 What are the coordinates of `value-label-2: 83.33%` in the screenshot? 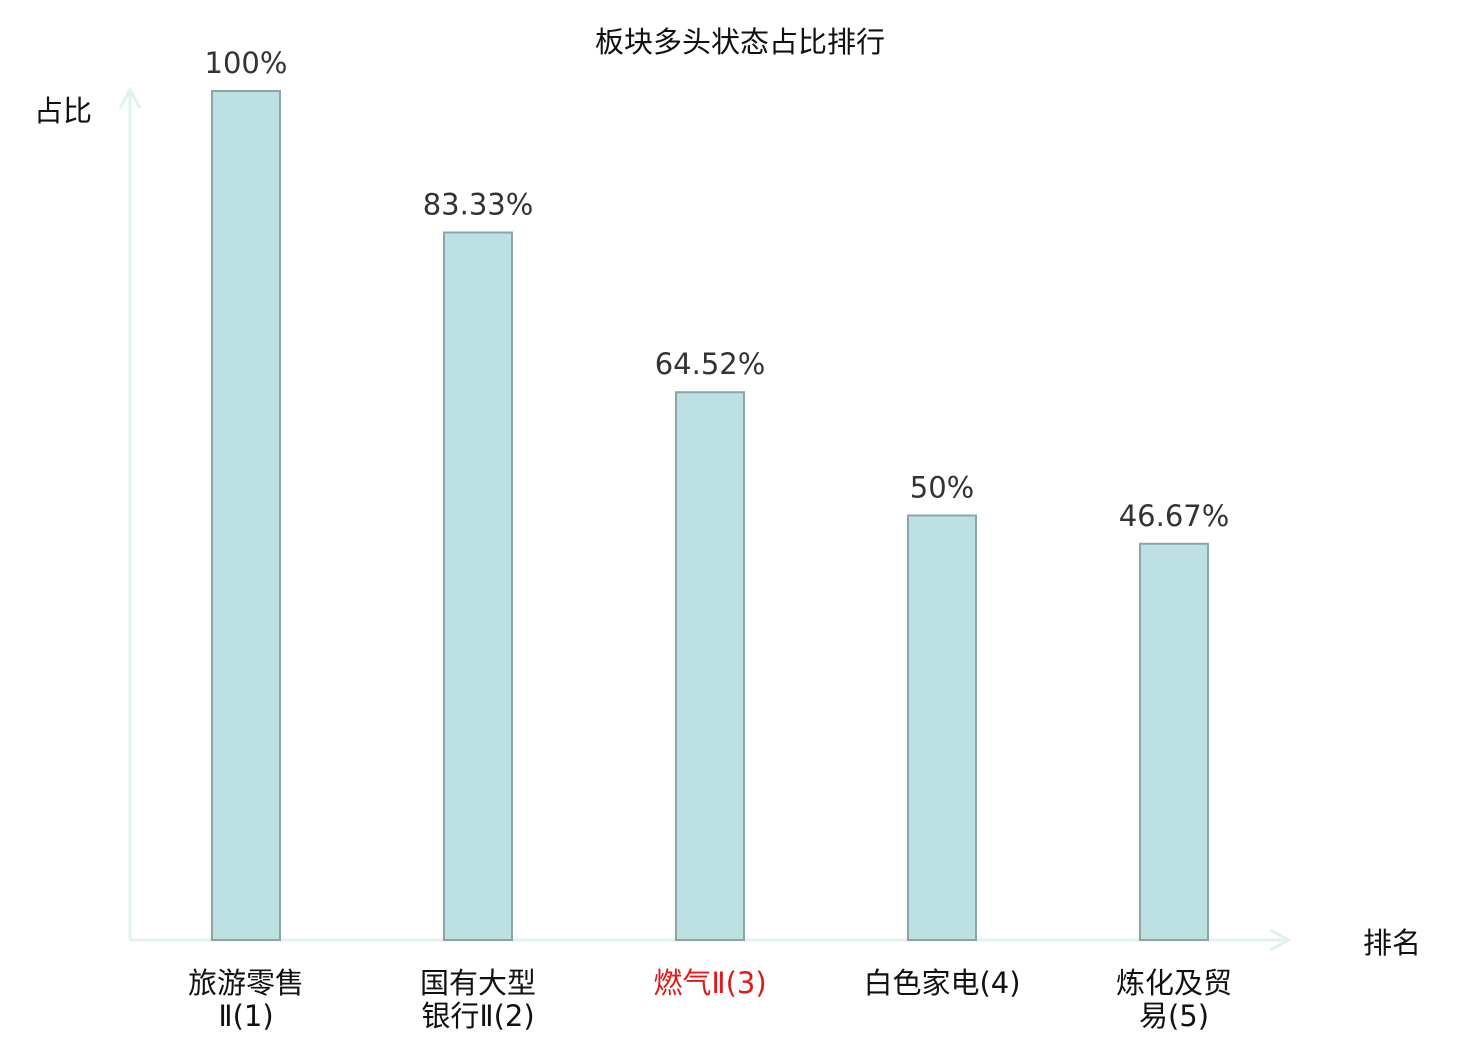 It's located at (478, 205).